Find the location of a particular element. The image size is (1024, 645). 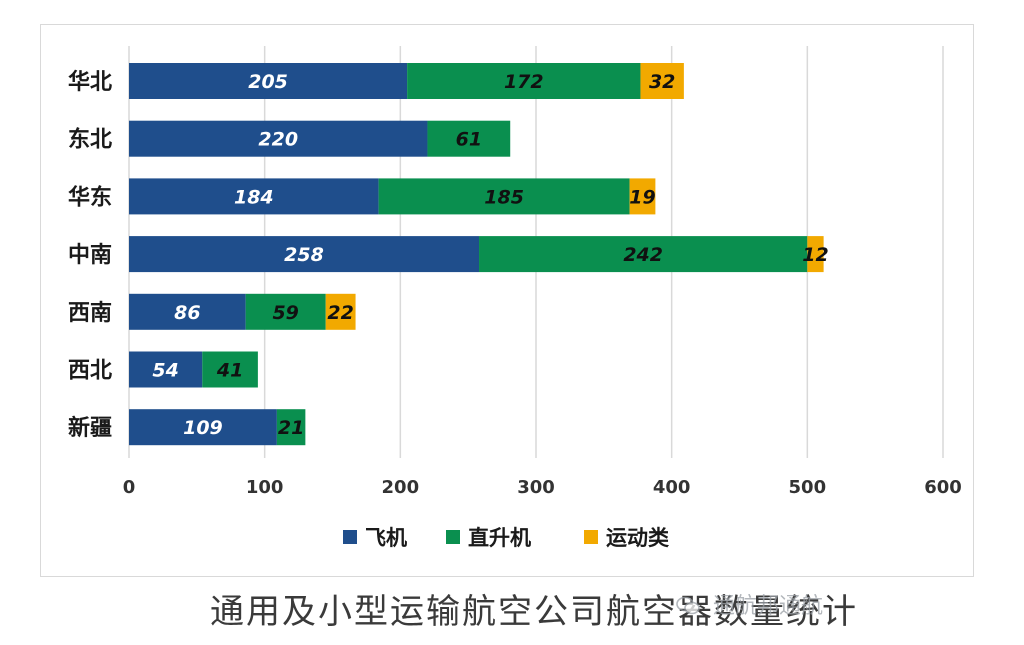

chart-title-caption: 通用及小型运输航空公司航空器数量统计 is located at coordinates (512, 606).